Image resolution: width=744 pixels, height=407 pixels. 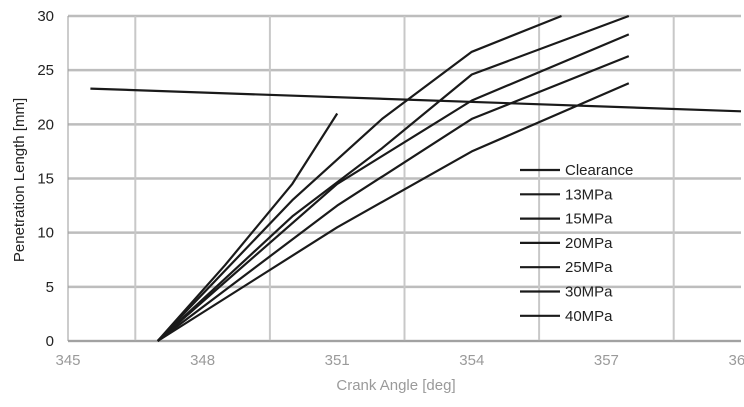 What do you see at coordinates (736, 360) in the screenshot?
I see `x-tick-label: 360` at bounding box center [736, 360].